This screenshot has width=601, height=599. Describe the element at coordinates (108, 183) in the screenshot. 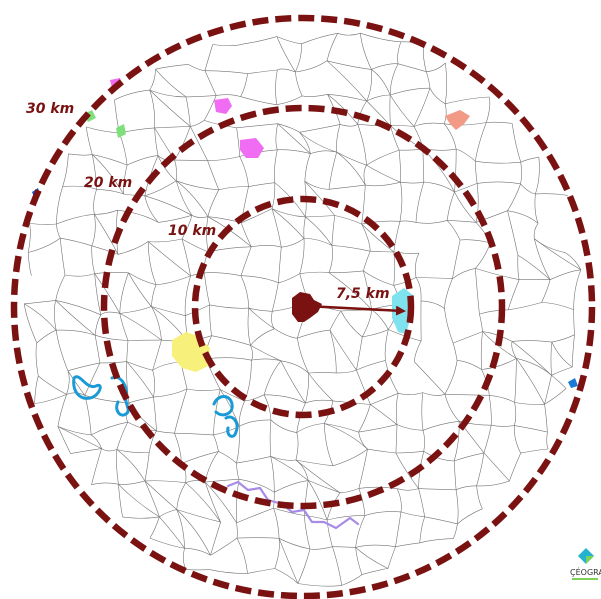

I see `ring-label-20km: 20 km` at that location.